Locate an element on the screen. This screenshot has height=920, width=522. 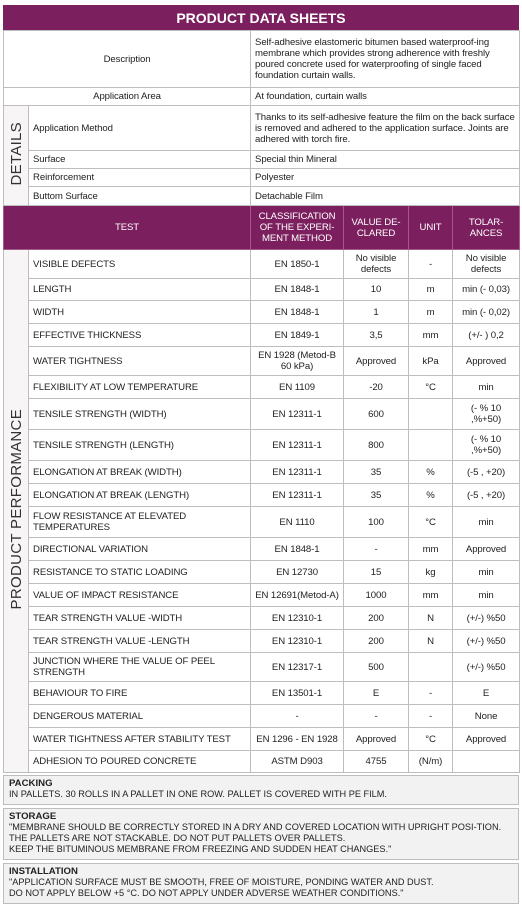
test-method: EN 1848-1 is located at coordinates (297, 312).